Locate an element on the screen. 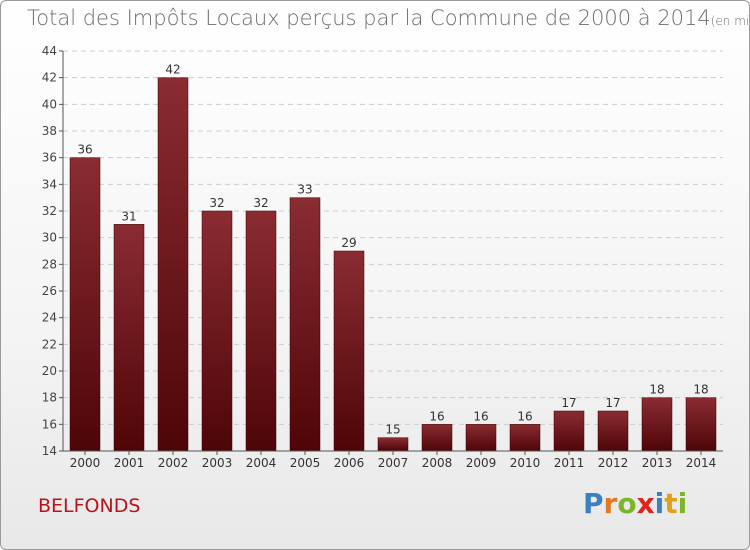 Image resolution: width=750 pixels, height=550 pixels. logo-letter: x is located at coordinates (645, 503).